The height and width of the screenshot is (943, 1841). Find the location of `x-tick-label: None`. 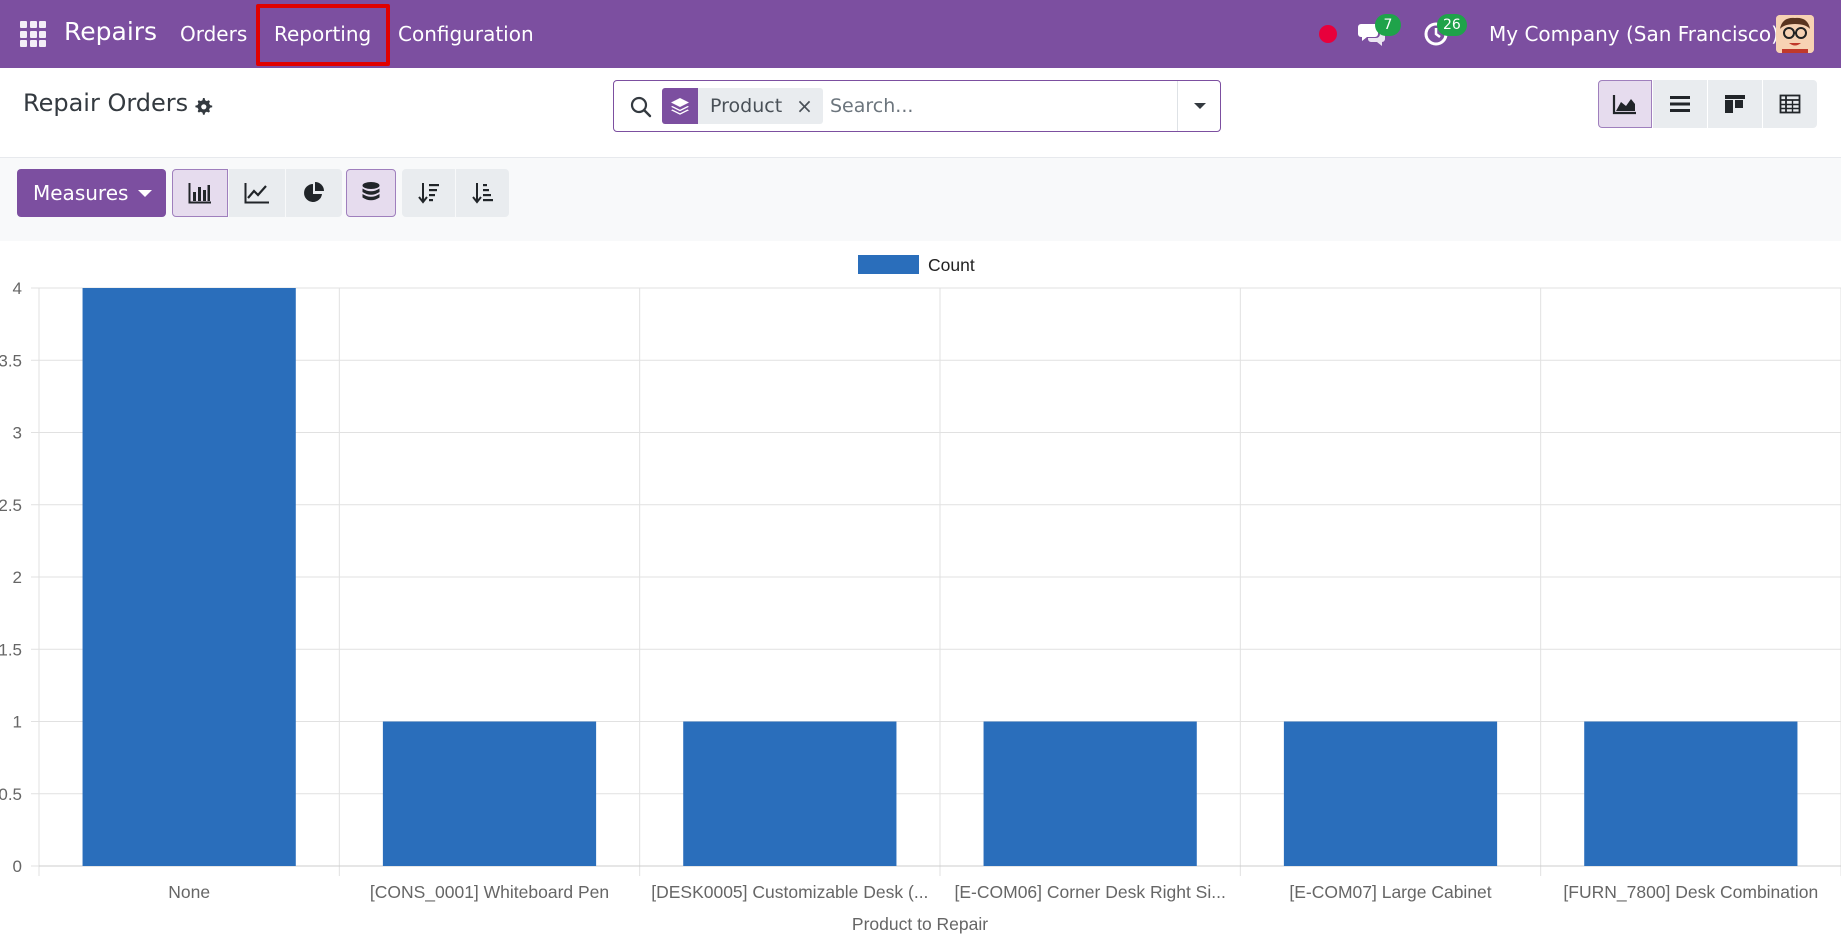

x-tick-label: None is located at coordinates (189, 892).